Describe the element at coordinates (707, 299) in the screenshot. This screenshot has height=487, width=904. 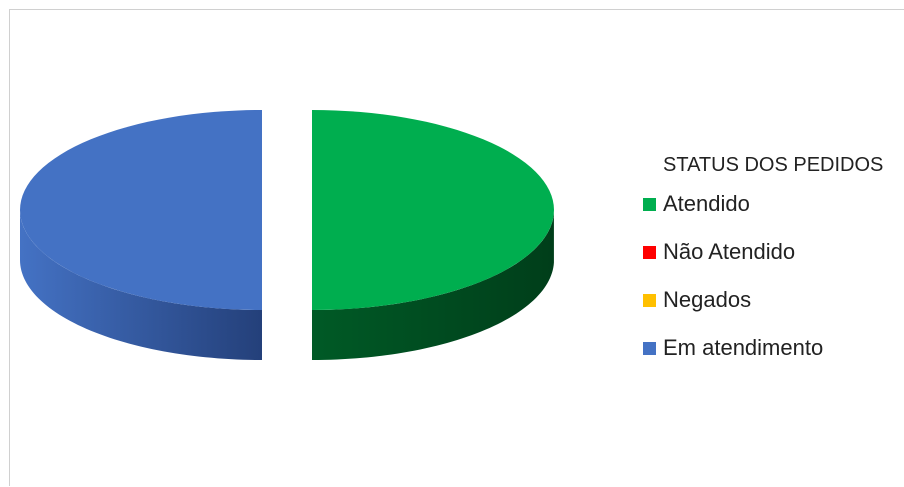
I see `legend-label: Negados` at that location.